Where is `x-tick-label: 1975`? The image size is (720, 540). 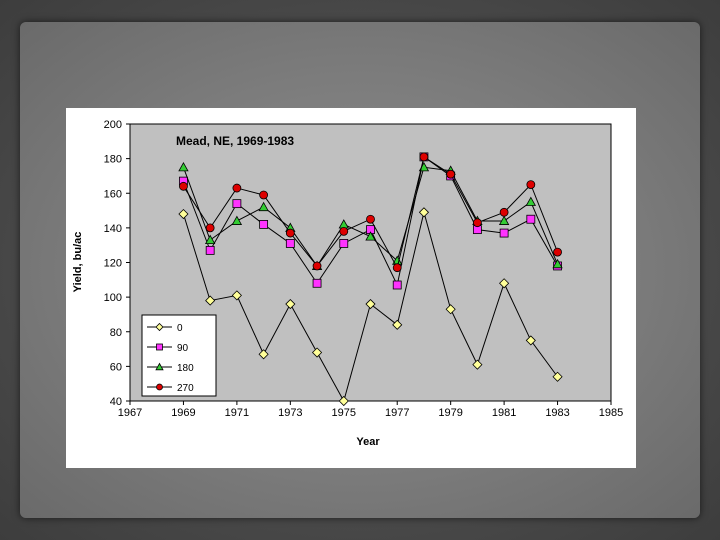 x-tick-label: 1975 is located at coordinates (344, 413).